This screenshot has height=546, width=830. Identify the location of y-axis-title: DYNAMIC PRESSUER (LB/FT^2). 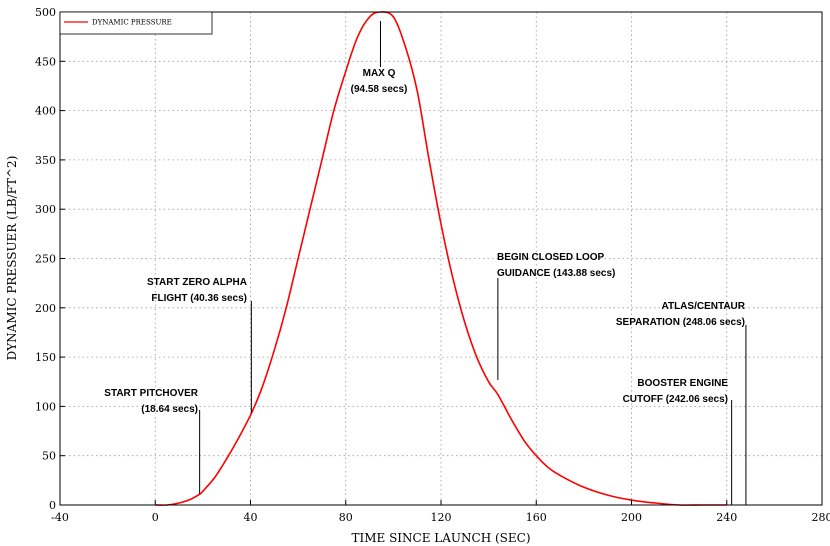
(12, 258).